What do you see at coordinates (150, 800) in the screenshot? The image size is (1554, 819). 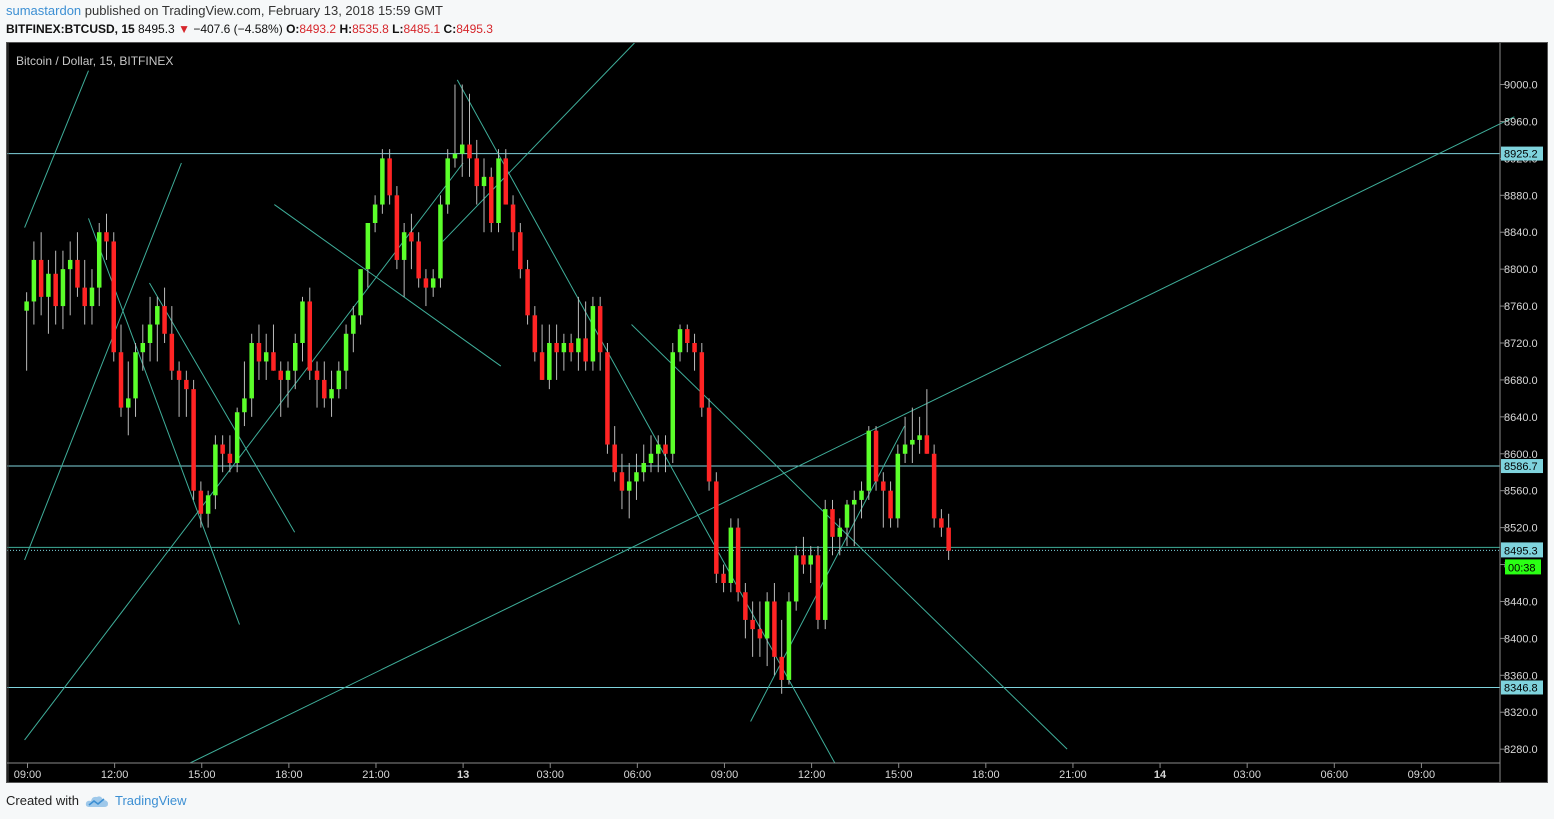 I see `tradingview-link: TradingView` at bounding box center [150, 800].